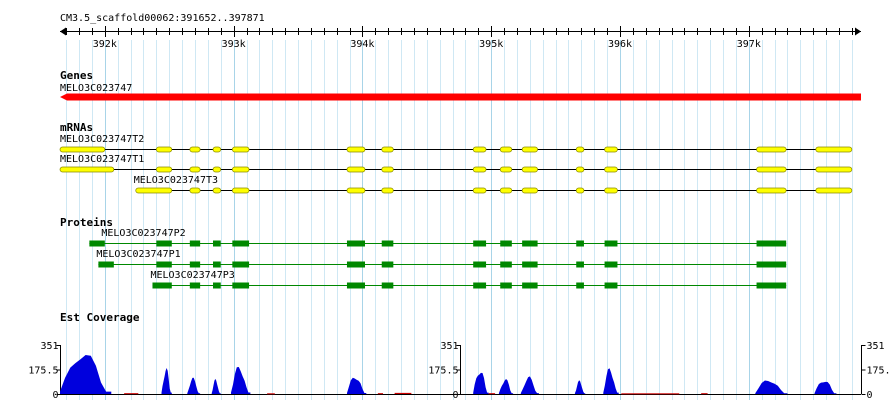 This screenshot has width=890, height=400. I want to click on coverage-low-segment, so click(650, 394).